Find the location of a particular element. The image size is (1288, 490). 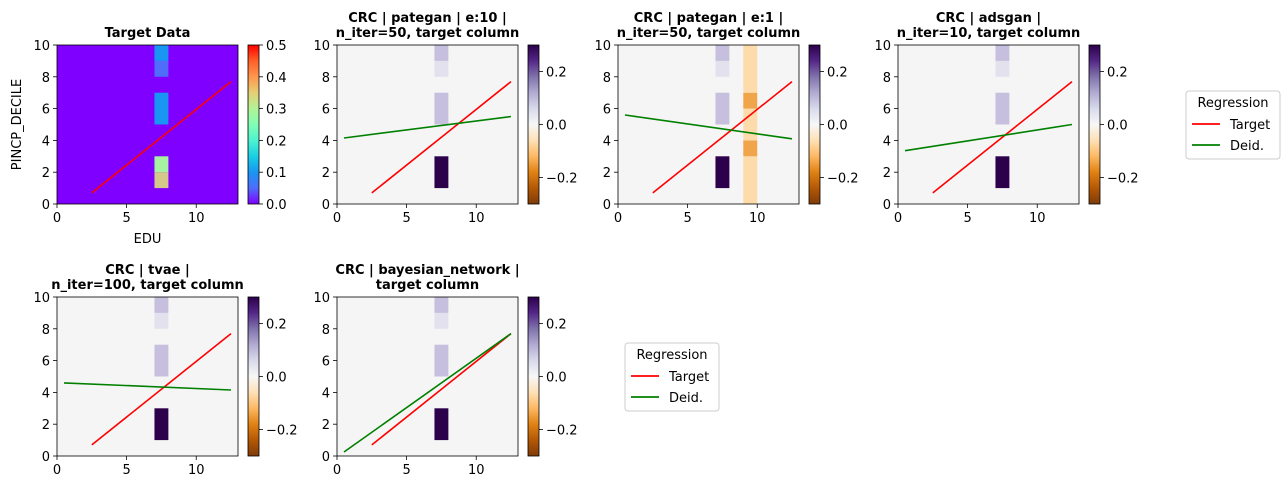

colorbar-tick-label: 0.1 is located at coordinates (276, 173).